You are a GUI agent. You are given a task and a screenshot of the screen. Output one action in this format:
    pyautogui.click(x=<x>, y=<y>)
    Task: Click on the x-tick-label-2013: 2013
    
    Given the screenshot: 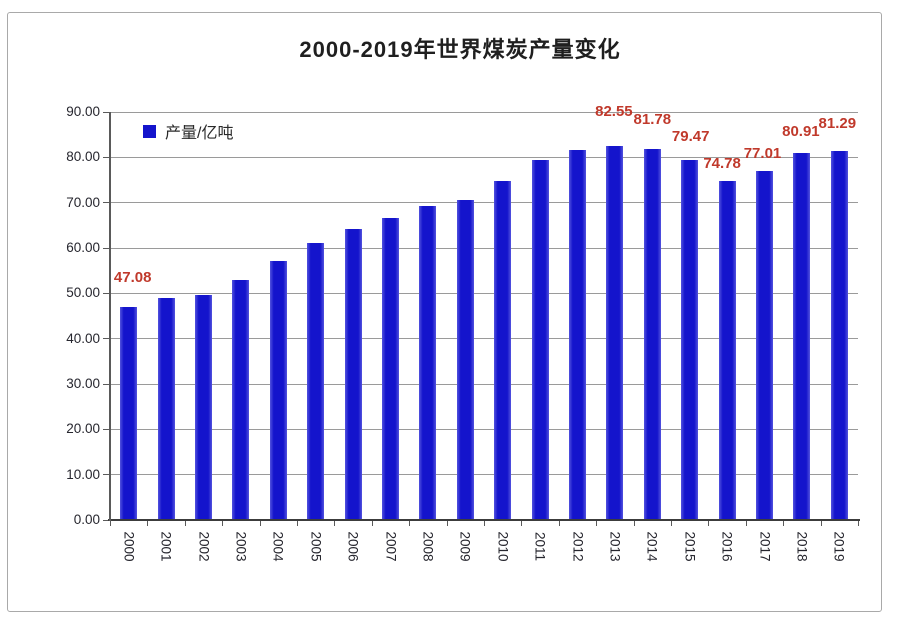 What is the action you would take?
    pyautogui.click(x=615, y=546)
    